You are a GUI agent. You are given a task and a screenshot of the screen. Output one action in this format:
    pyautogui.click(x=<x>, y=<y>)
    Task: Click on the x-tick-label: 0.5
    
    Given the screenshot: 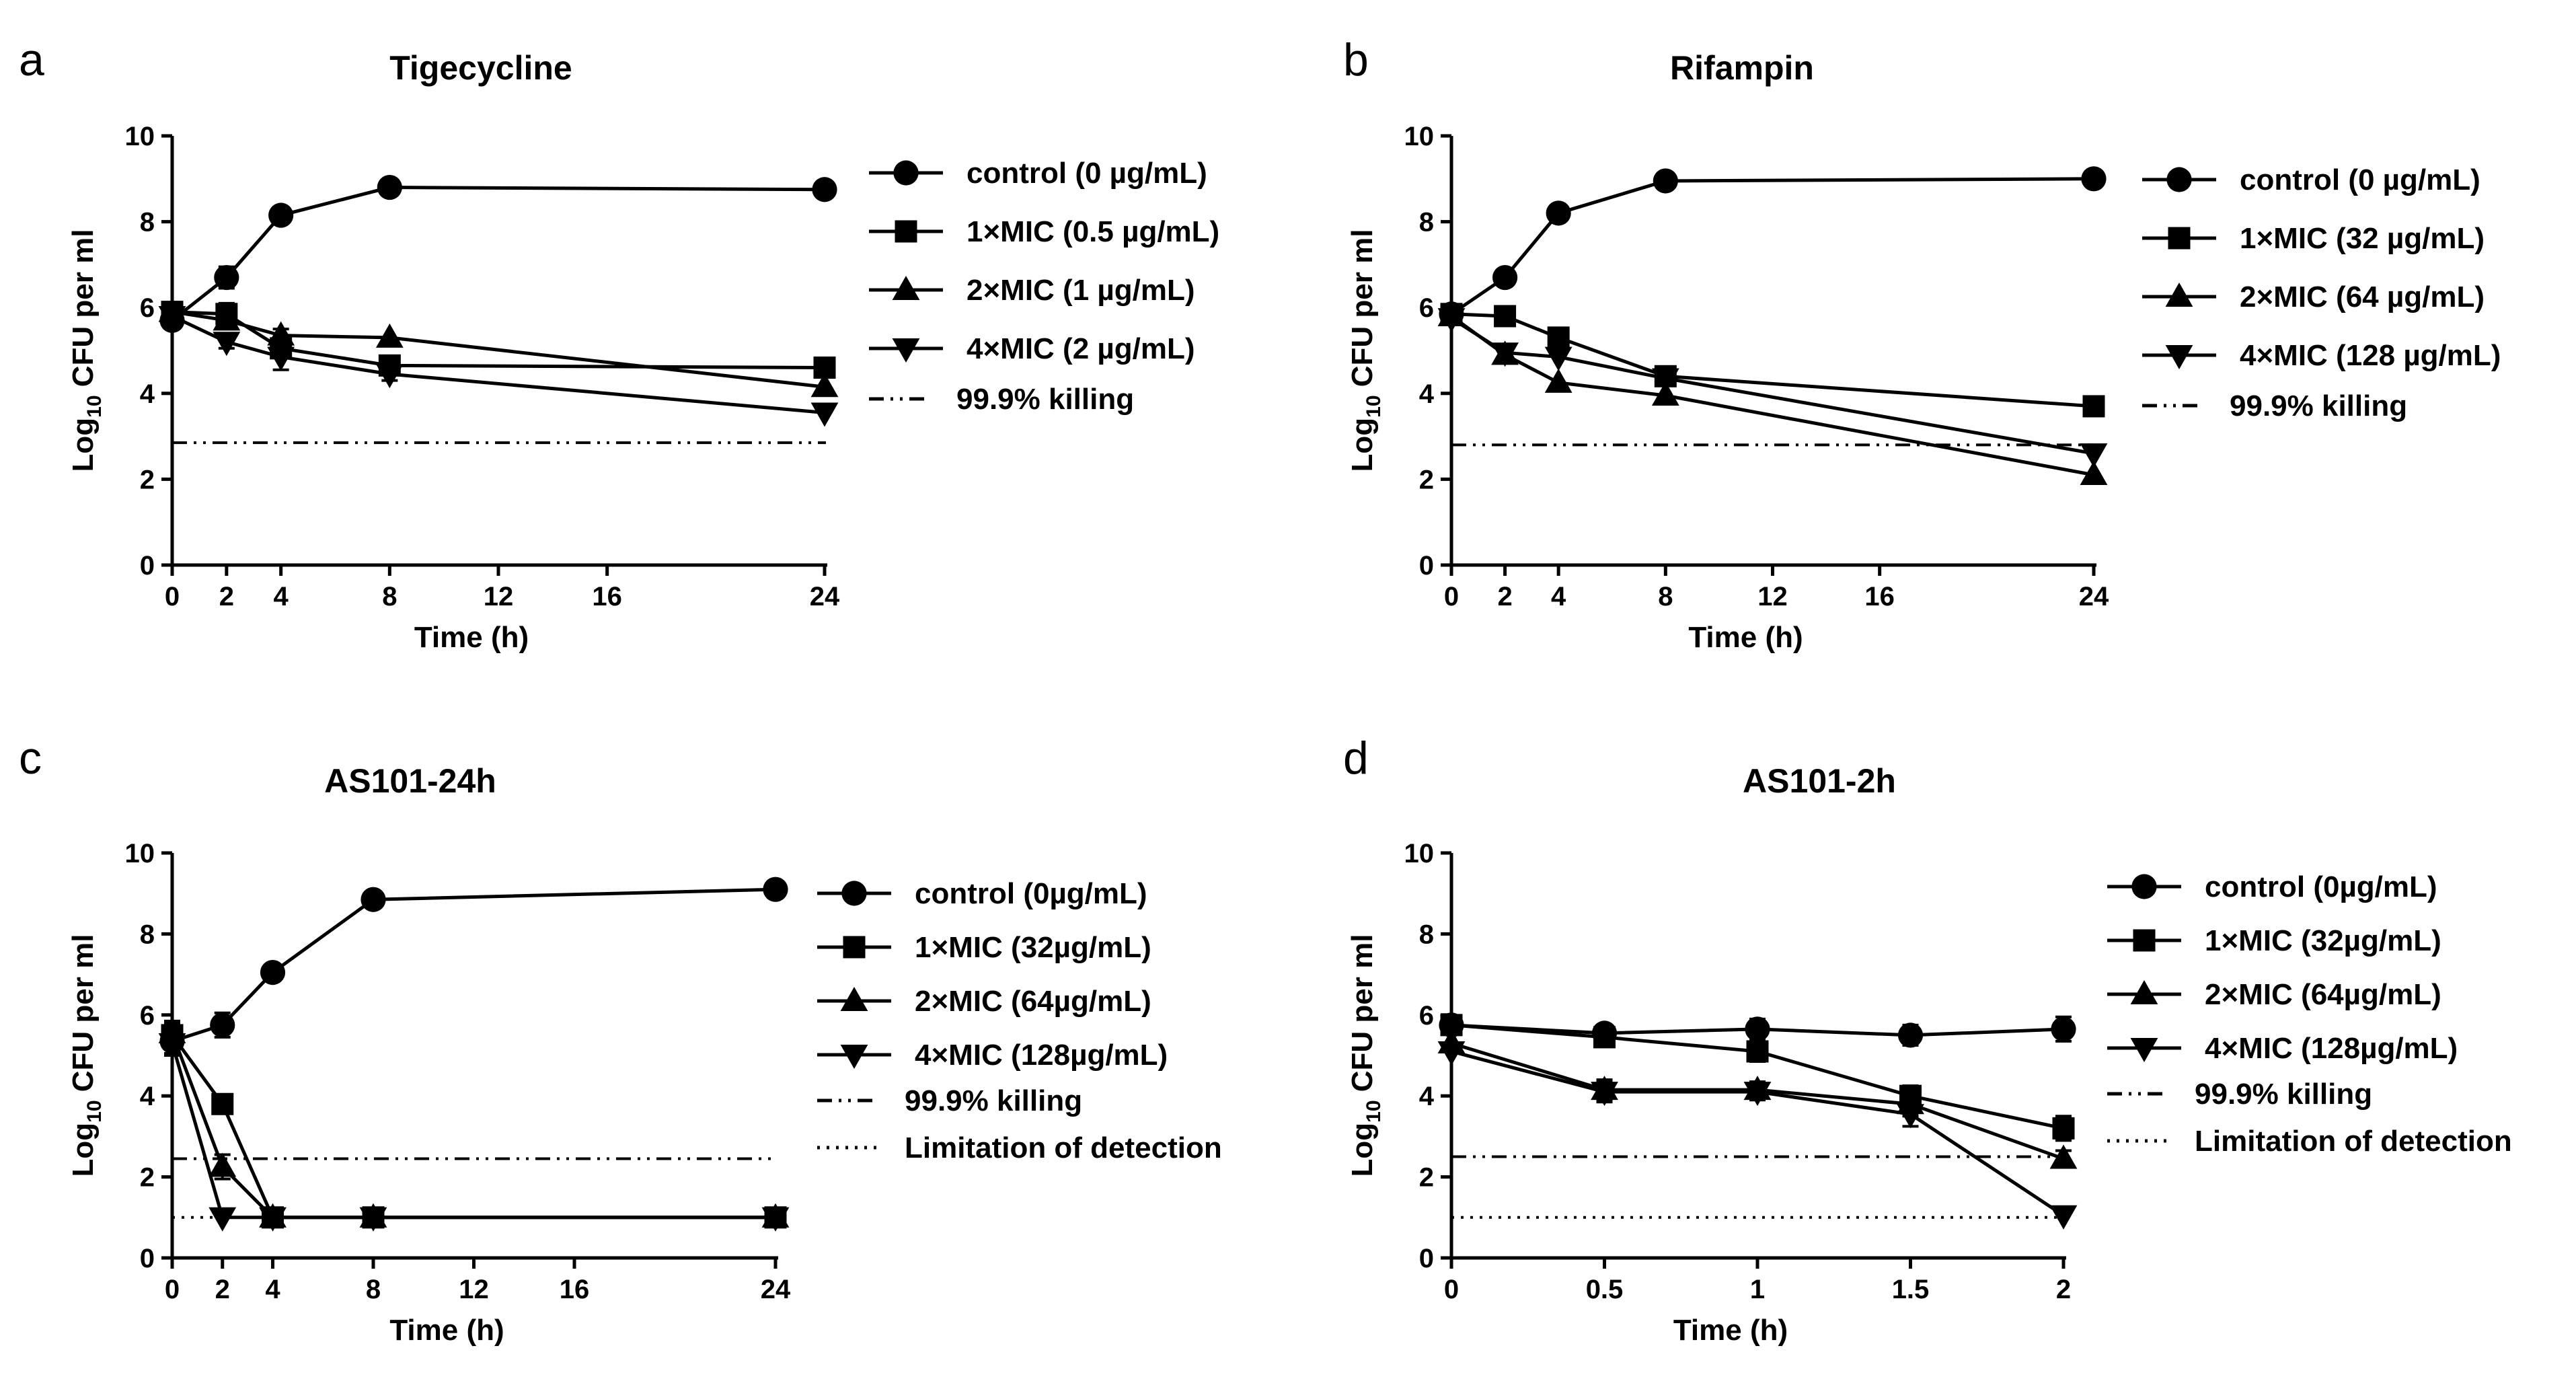 What is the action you would take?
    pyautogui.click(x=1605, y=1289)
    